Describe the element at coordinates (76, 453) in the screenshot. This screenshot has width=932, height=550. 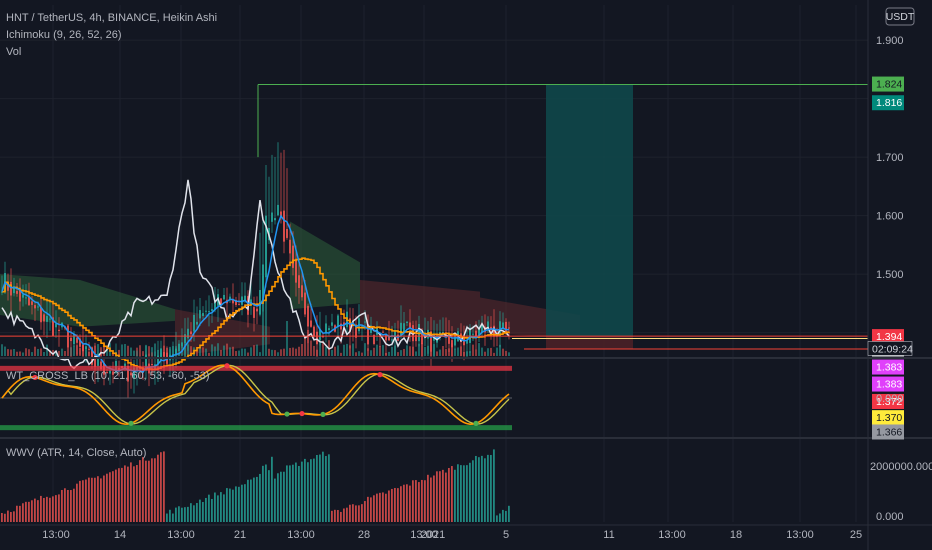
I see `wwv-legend: WWV (ATR, 14, Close, Auto)` at that location.